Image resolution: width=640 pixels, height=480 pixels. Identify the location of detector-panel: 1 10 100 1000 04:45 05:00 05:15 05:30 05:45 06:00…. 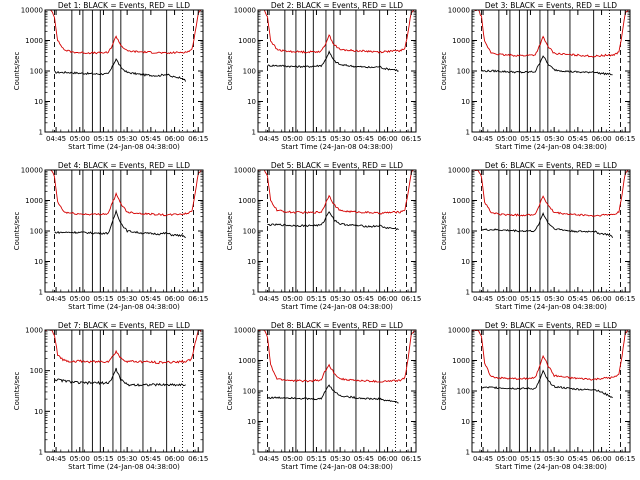
(110, 396).